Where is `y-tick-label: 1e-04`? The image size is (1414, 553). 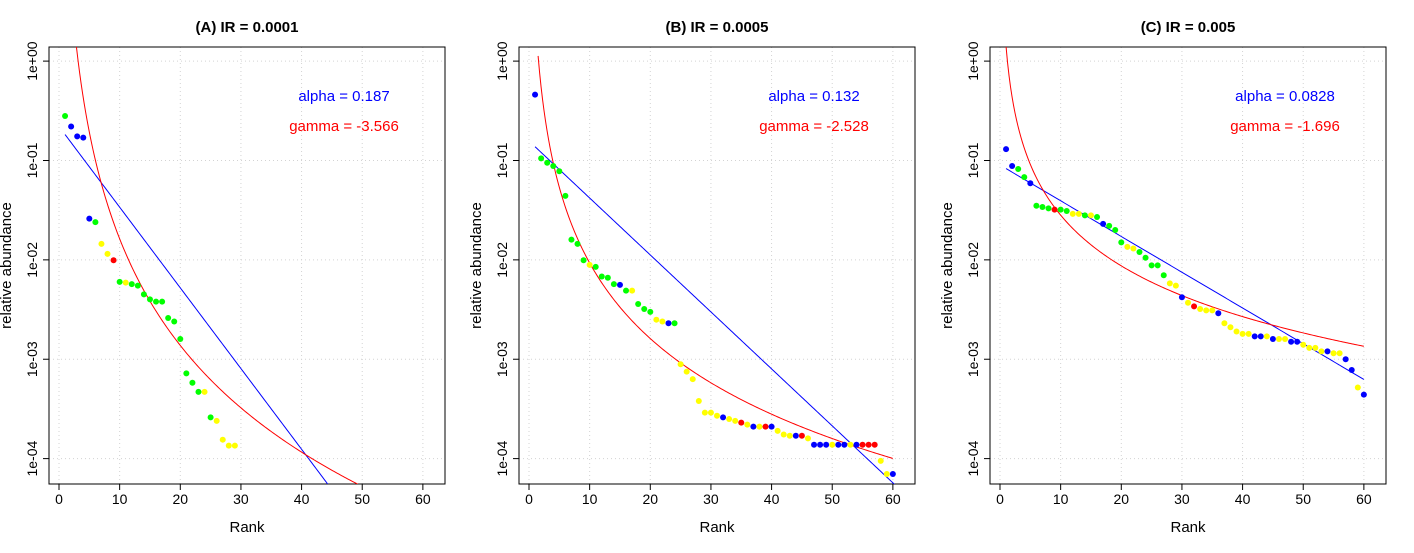
y-tick-label: 1e-04 is located at coordinates (502, 458).